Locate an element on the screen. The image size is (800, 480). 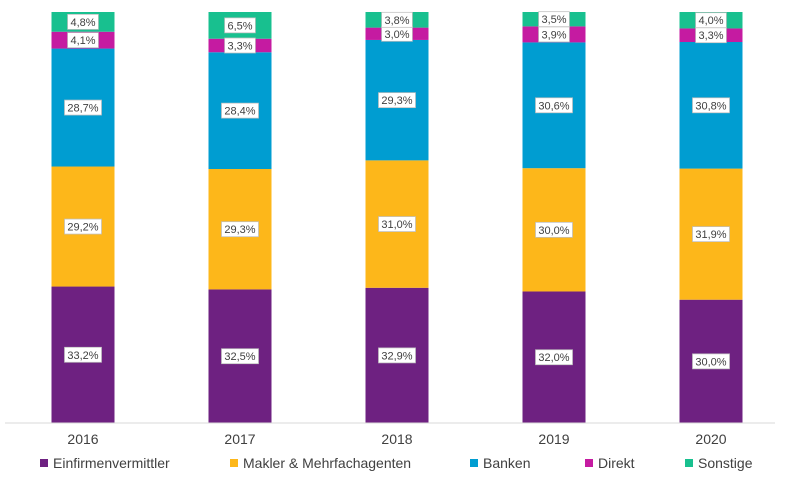
data-label-text: 32,9% is located at coordinates (396, 356).